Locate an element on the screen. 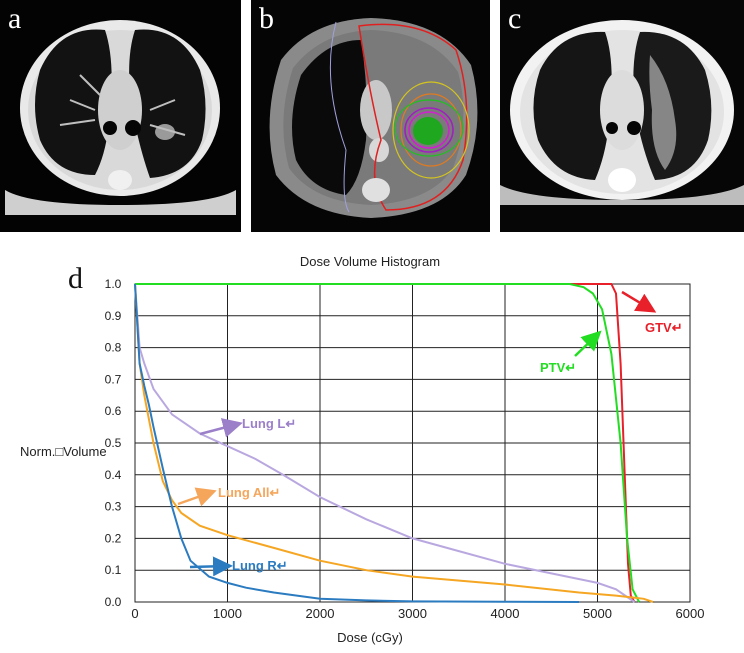 This screenshot has height=653, width=744. panel-label-b: b is located at coordinates (266, 18).